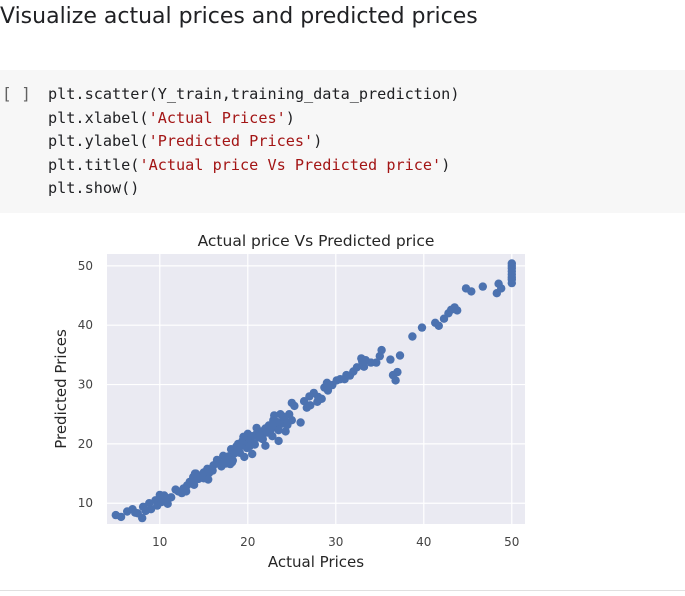  I want to click on divider, so click(342, 590).